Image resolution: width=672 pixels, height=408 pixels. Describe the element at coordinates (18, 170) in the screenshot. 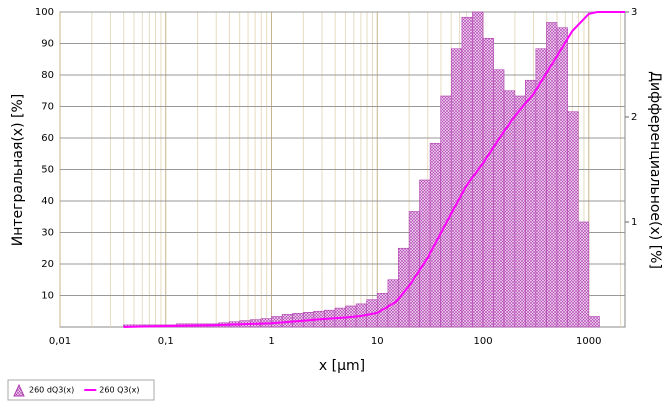

I see `y-axis-label: Интегральная(x) [%]` at that location.